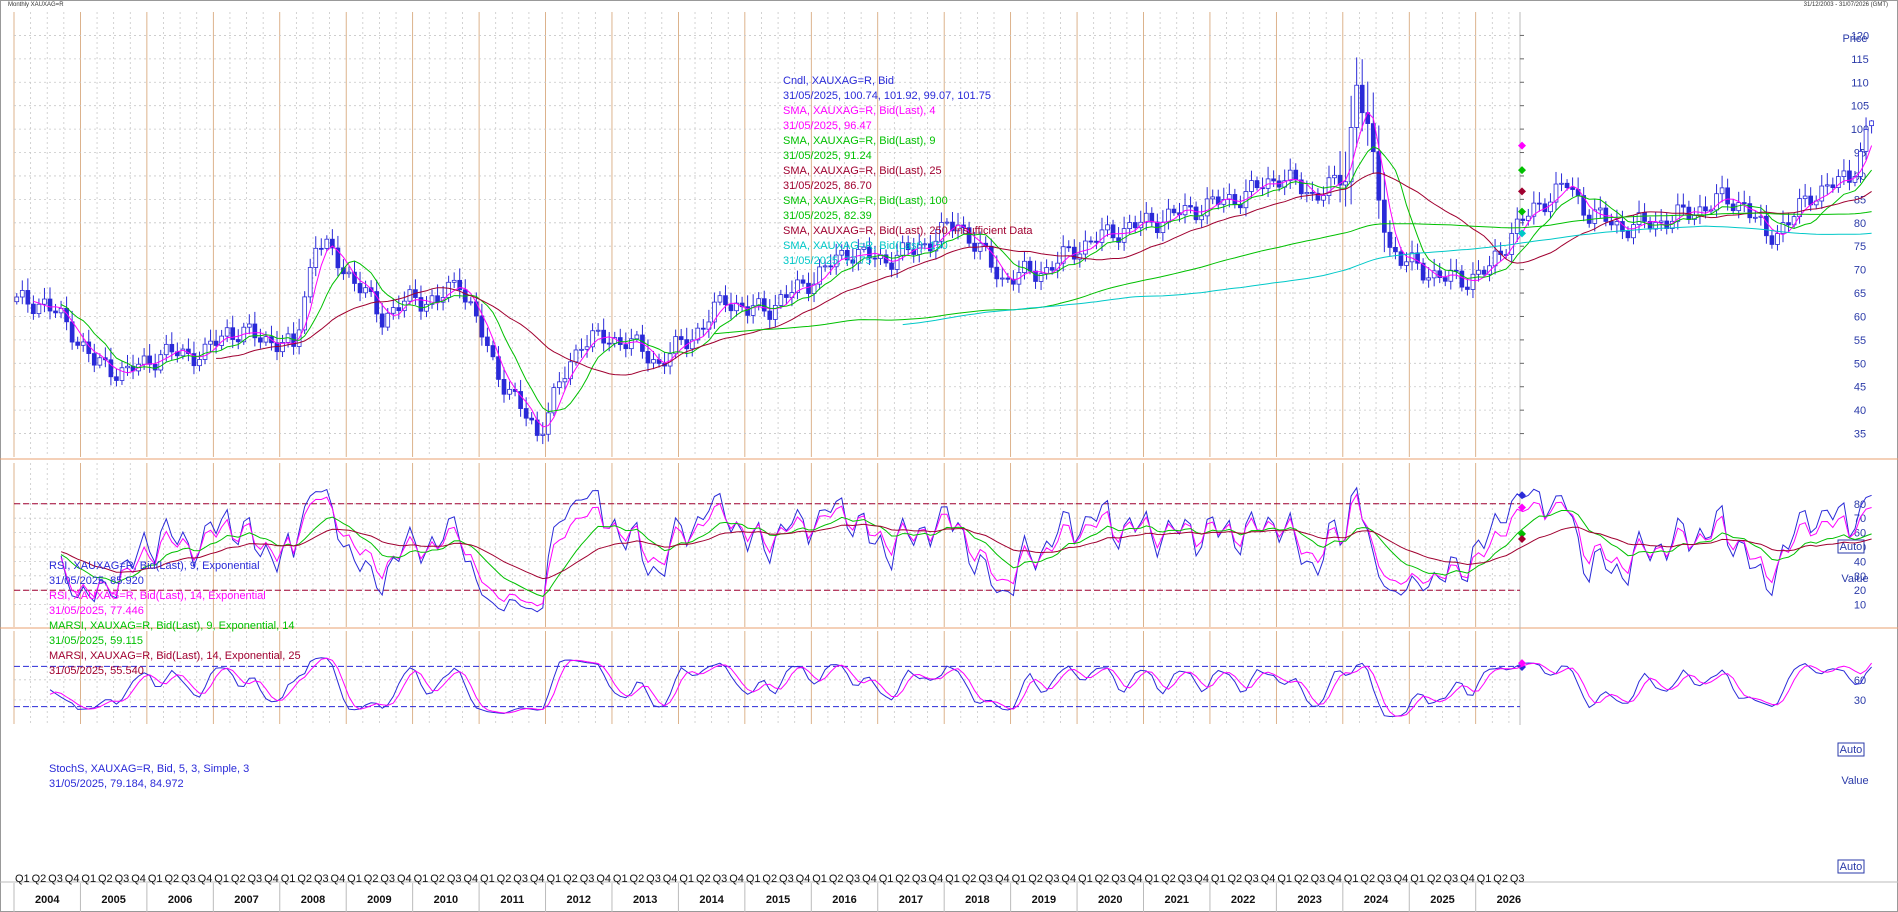  What do you see at coordinates (1854, 579) in the screenshot?
I see `rsi-axis-title: Value` at bounding box center [1854, 579].